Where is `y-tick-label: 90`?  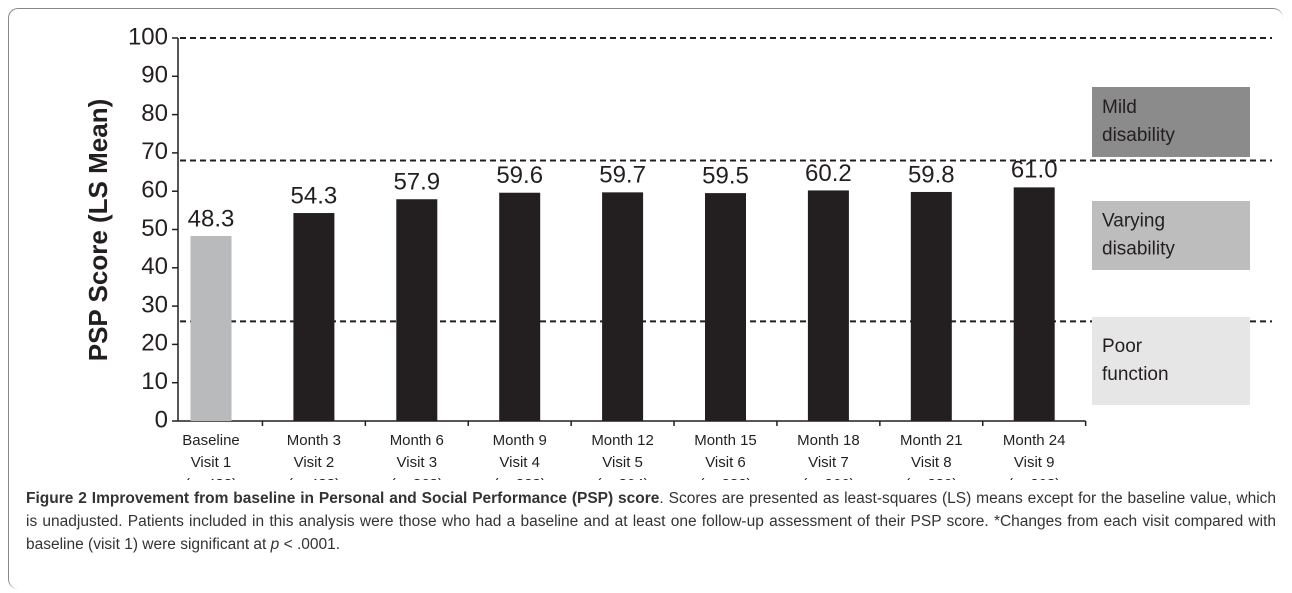
y-tick-label: 90 is located at coordinates (154, 75).